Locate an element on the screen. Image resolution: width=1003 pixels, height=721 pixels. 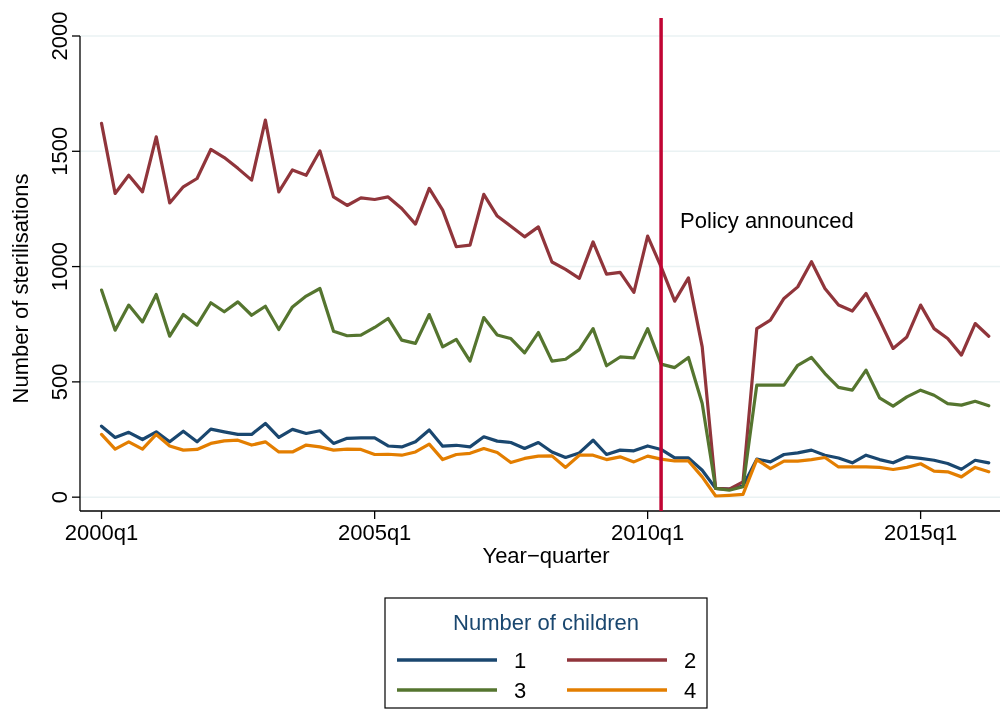
y-axis-title: Number of sterilisations is located at coordinates (20, 288).